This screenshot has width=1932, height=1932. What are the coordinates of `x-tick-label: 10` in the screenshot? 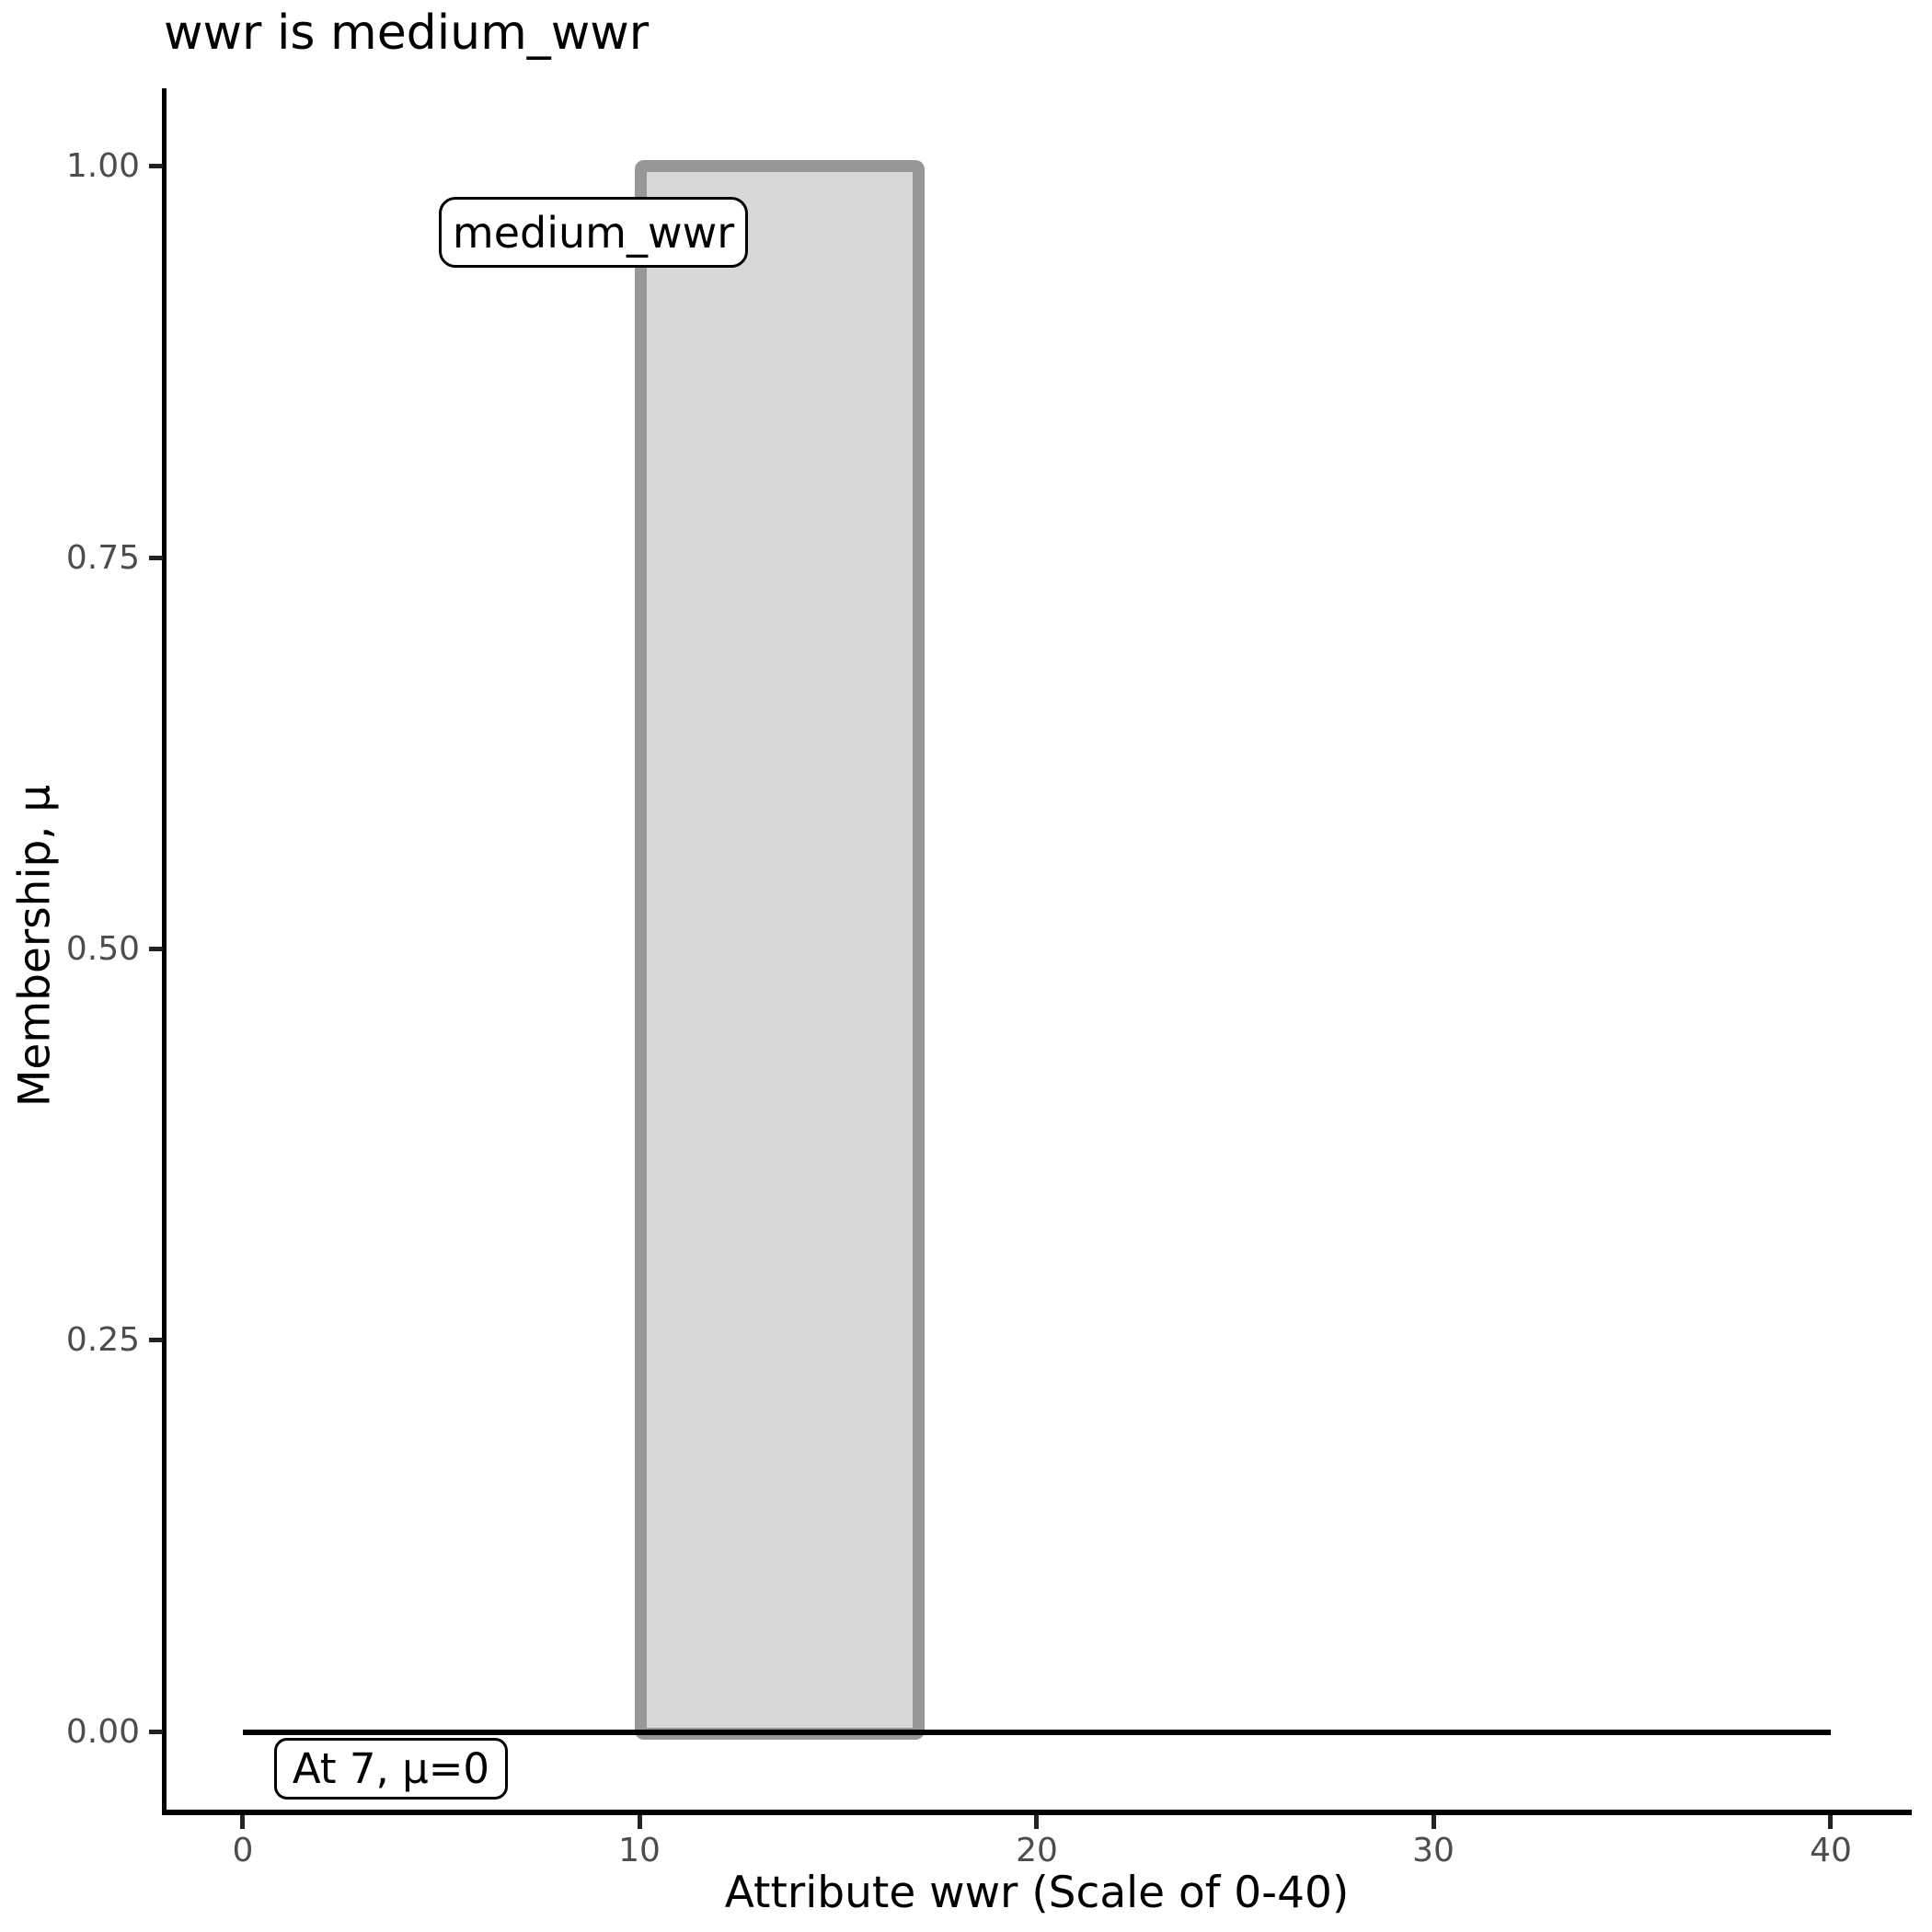 It's located at (639, 1850).